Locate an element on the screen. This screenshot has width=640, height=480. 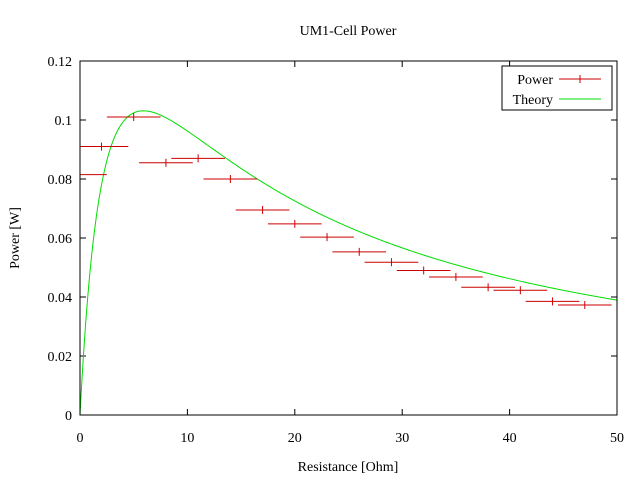
y-axis-label: Power [W] is located at coordinates (15, 238).